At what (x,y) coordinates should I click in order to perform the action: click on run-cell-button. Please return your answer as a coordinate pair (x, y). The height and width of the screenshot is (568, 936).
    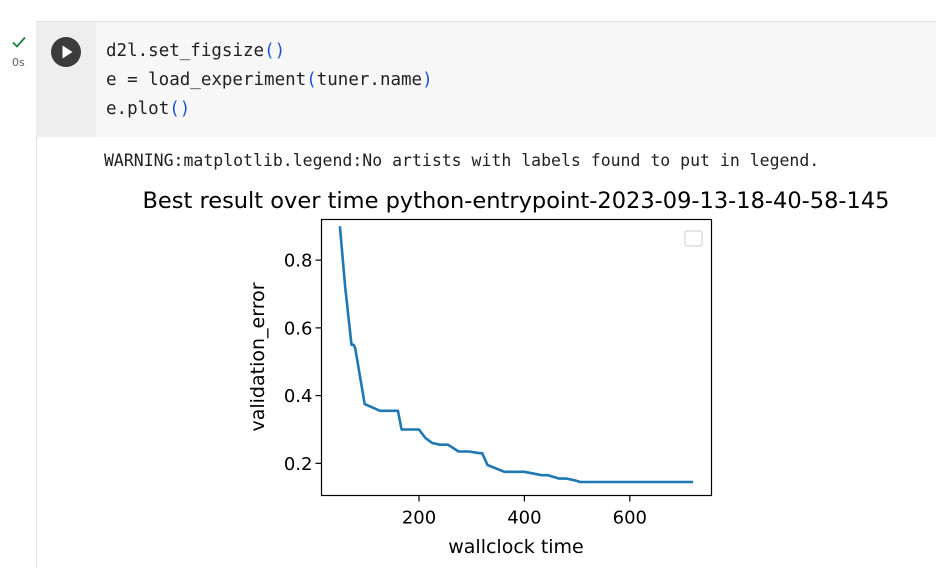
    Looking at the image, I should click on (66, 52).